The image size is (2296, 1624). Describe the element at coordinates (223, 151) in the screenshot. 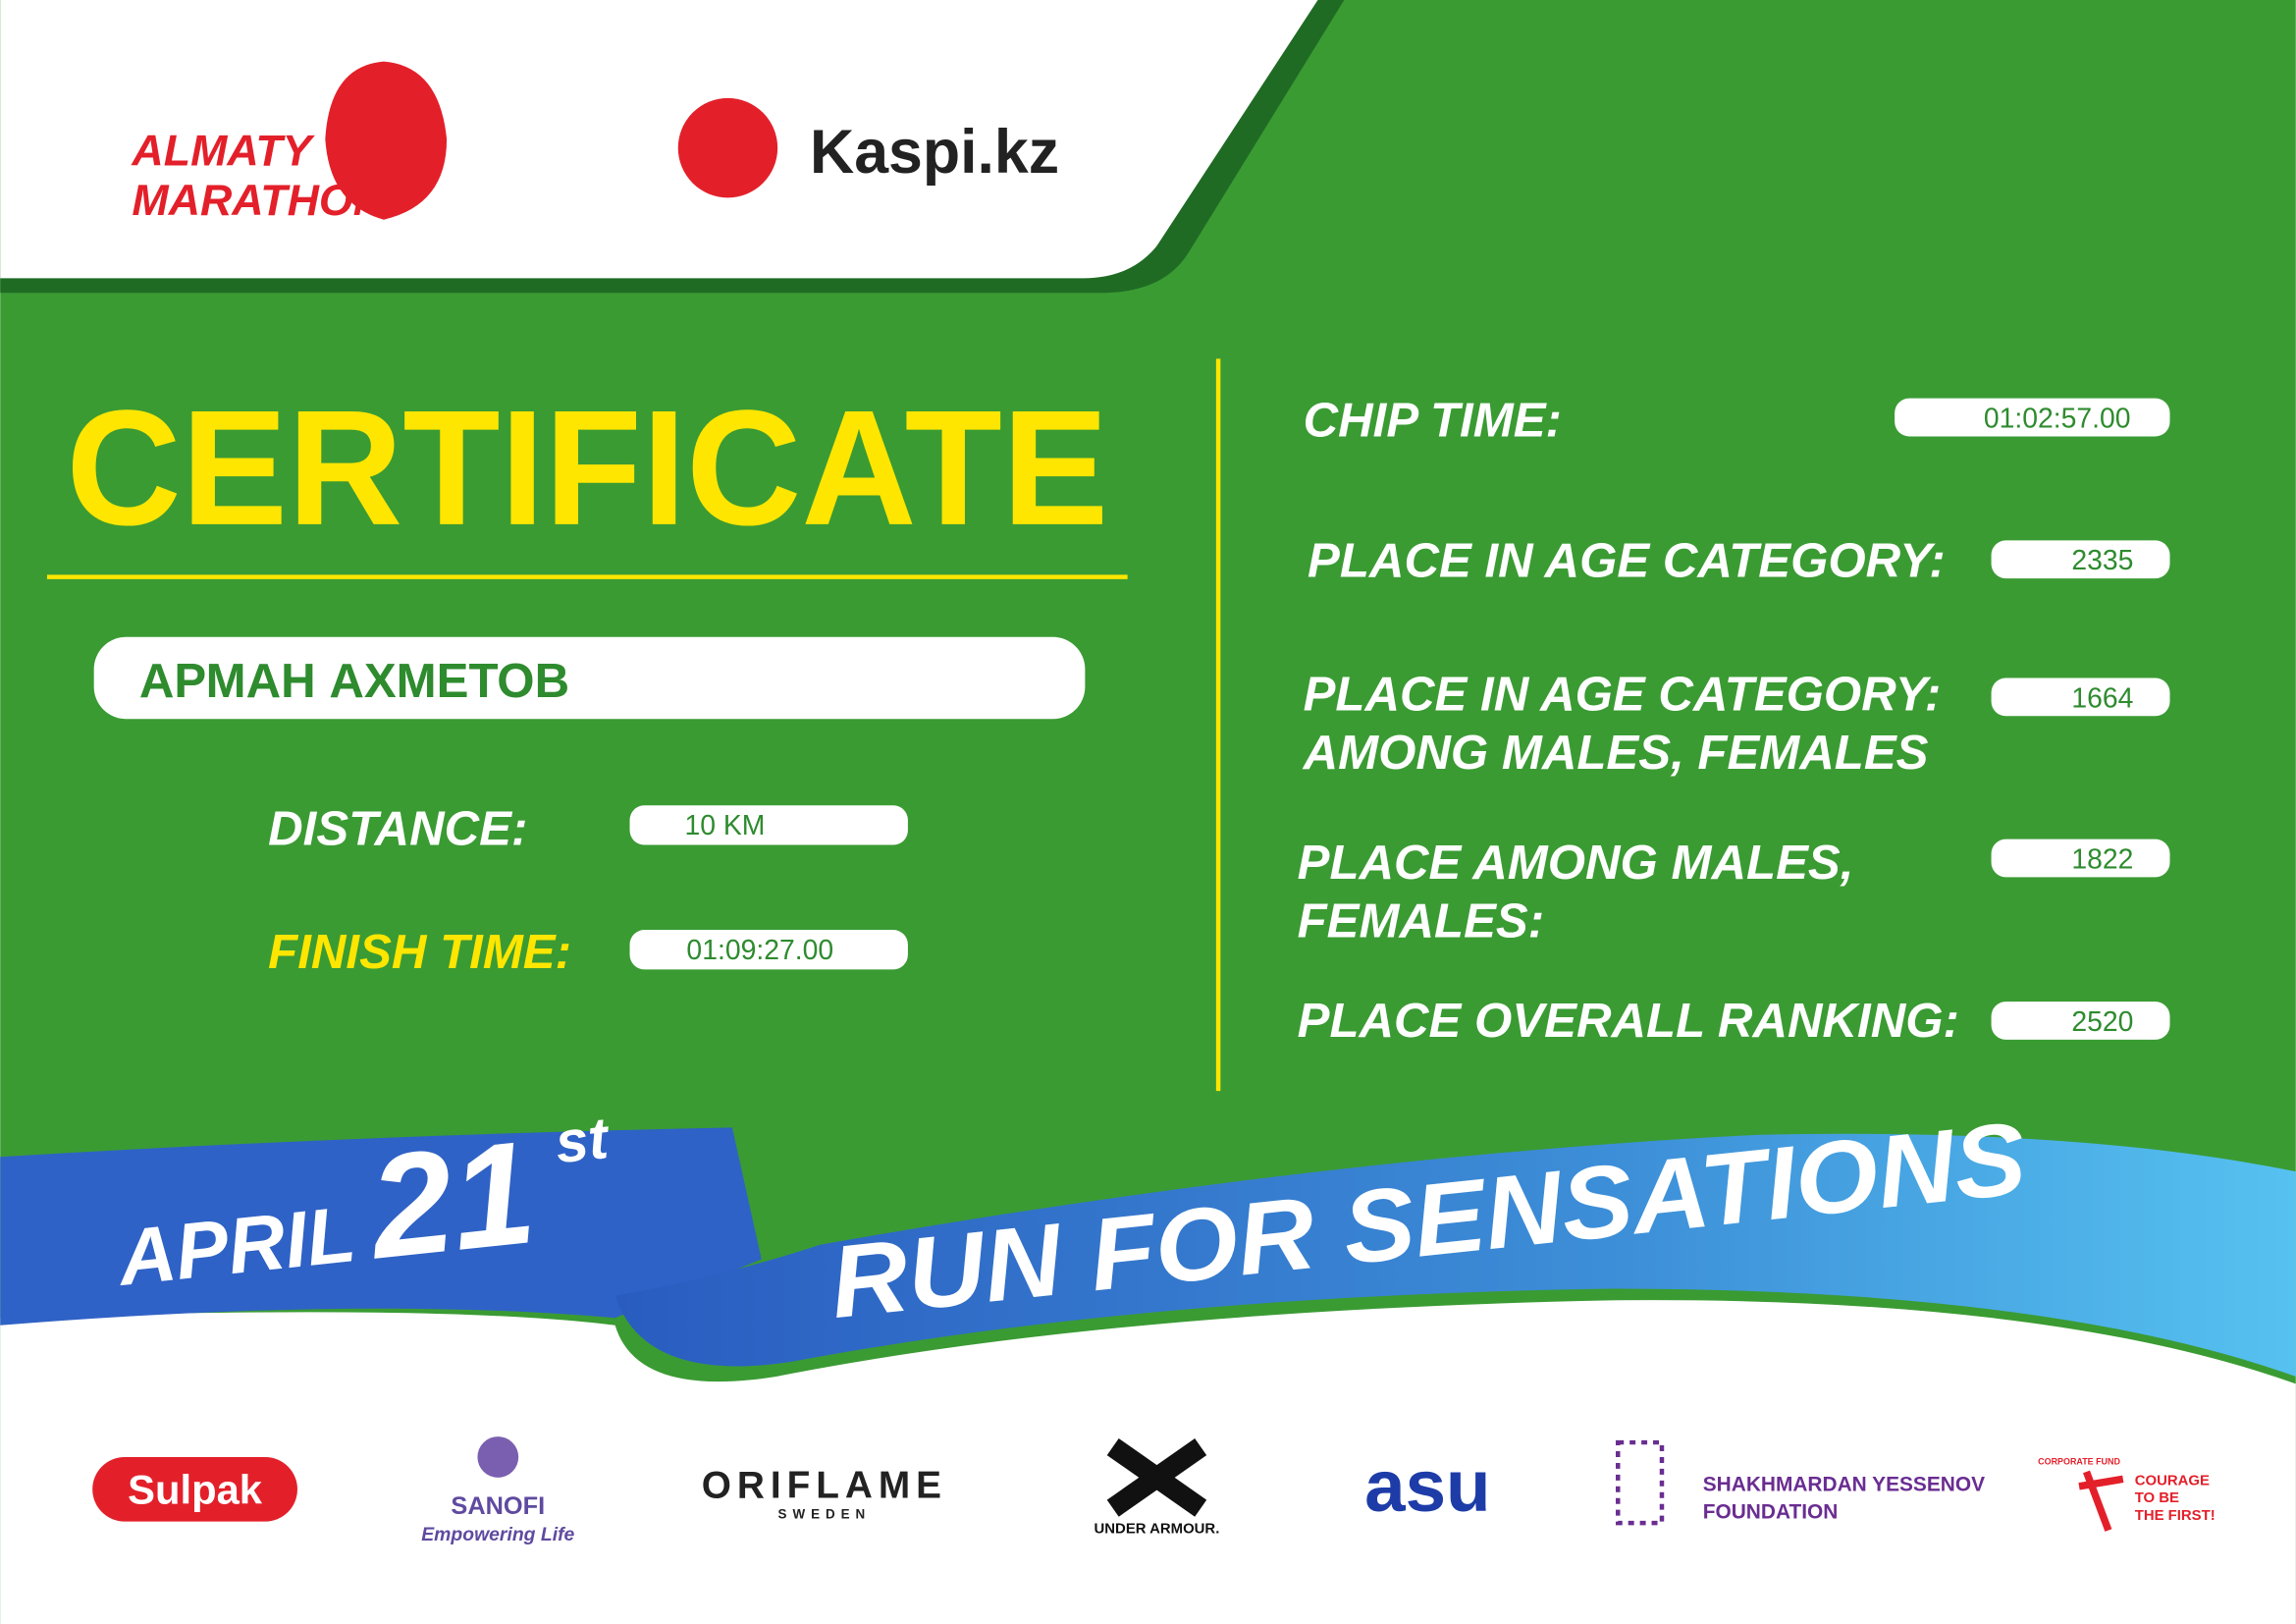

I see `logo-text: ALMATY` at that location.